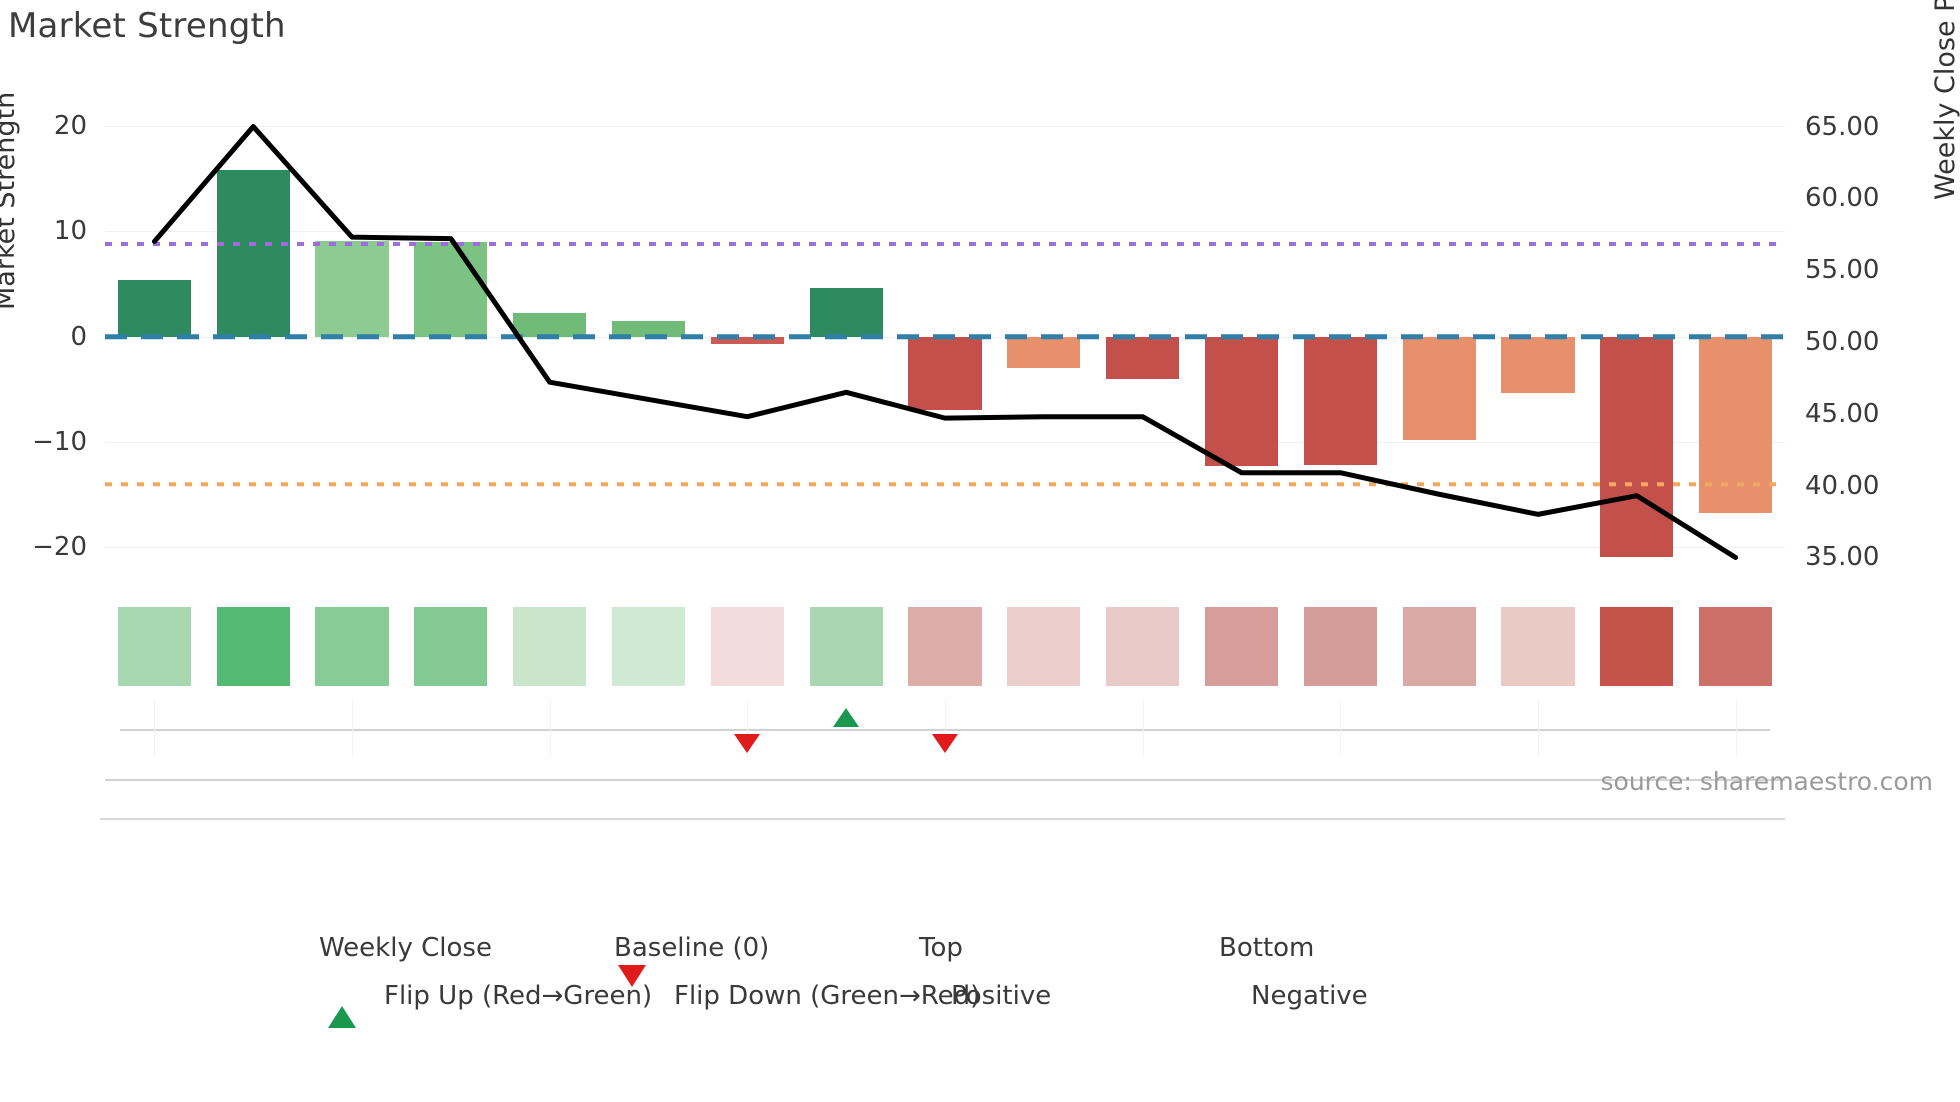 This screenshot has height=1102, width=1960. I want to click on right-axis-tick: 65.00, so click(1842, 126).